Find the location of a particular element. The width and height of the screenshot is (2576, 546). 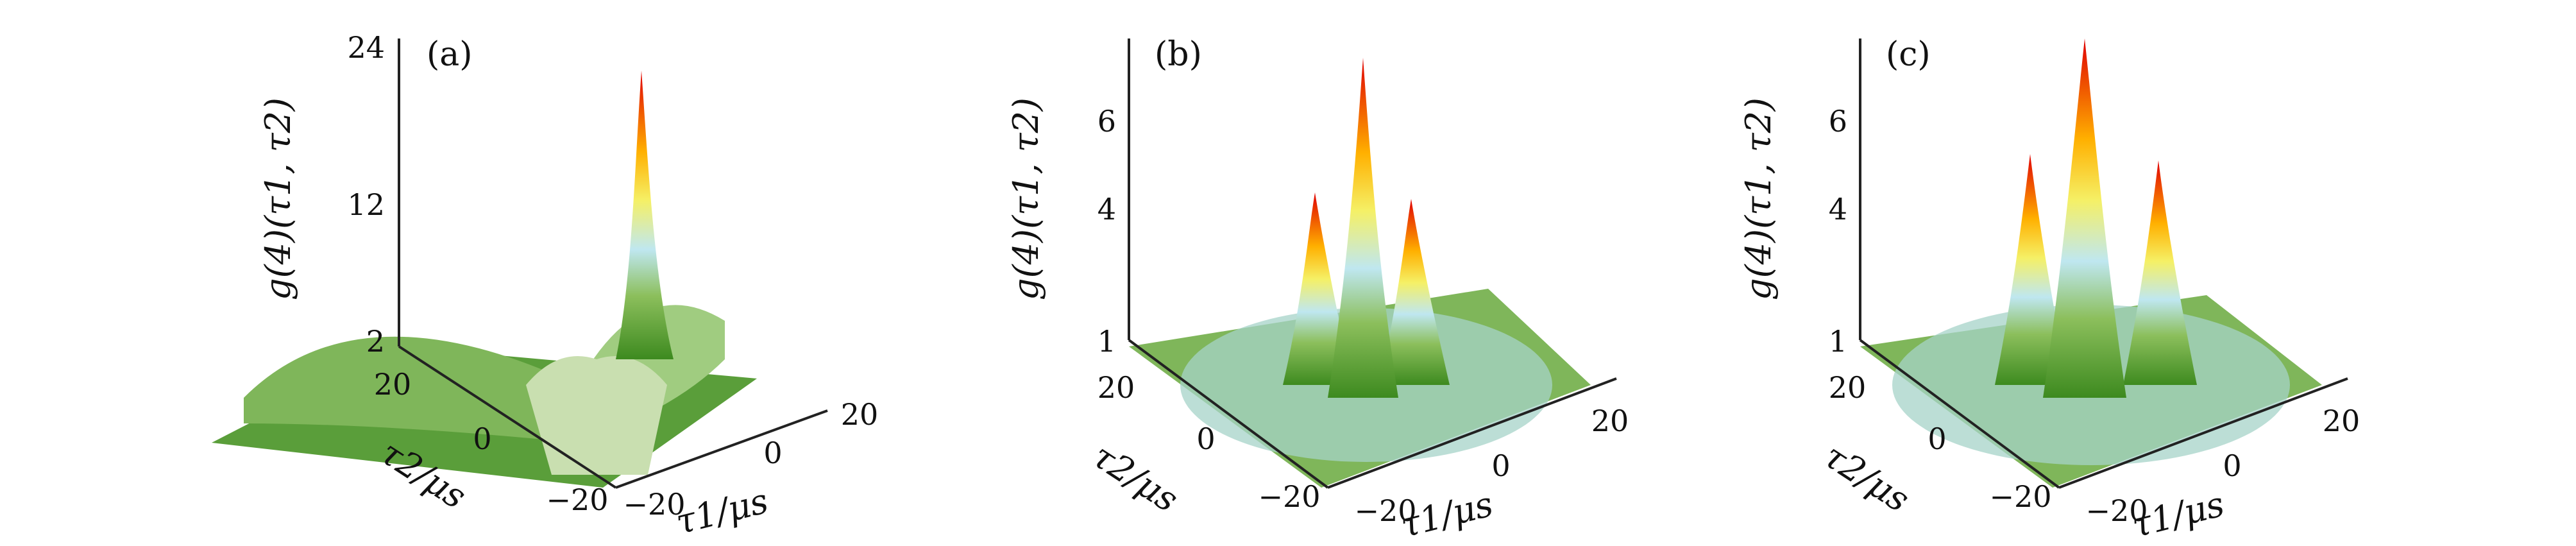

z-tick-labels-a: 24 12 2 is located at coordinates (366, 194).